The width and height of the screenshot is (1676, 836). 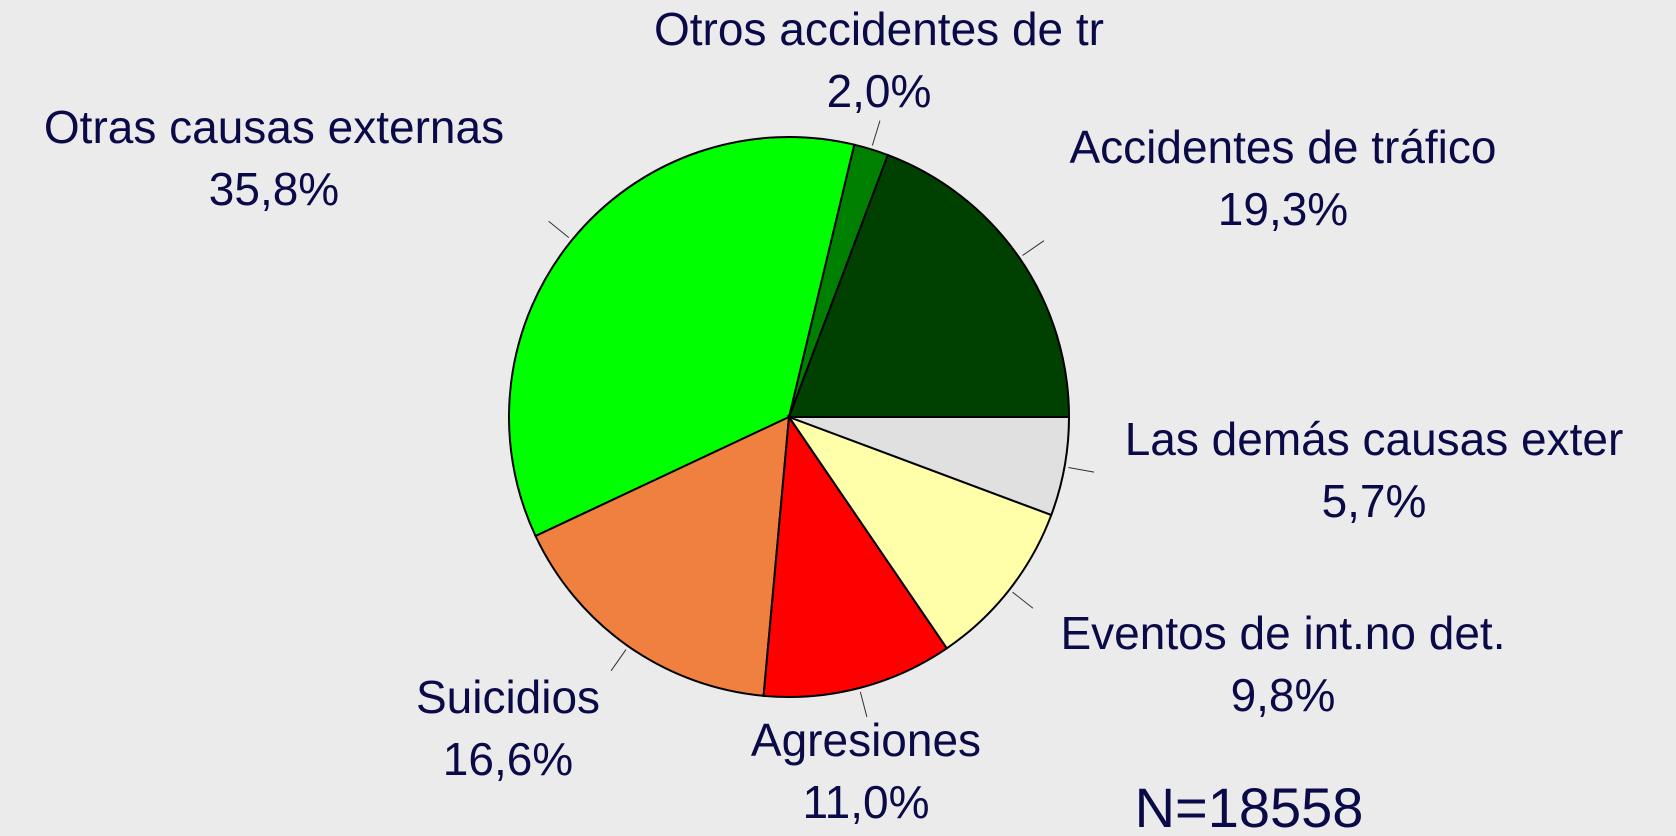 What do you see at coordinates (1374, 501) in the screenshot?
I see `slice-value-label: 5,7%` at bounding box center [1374, 501].